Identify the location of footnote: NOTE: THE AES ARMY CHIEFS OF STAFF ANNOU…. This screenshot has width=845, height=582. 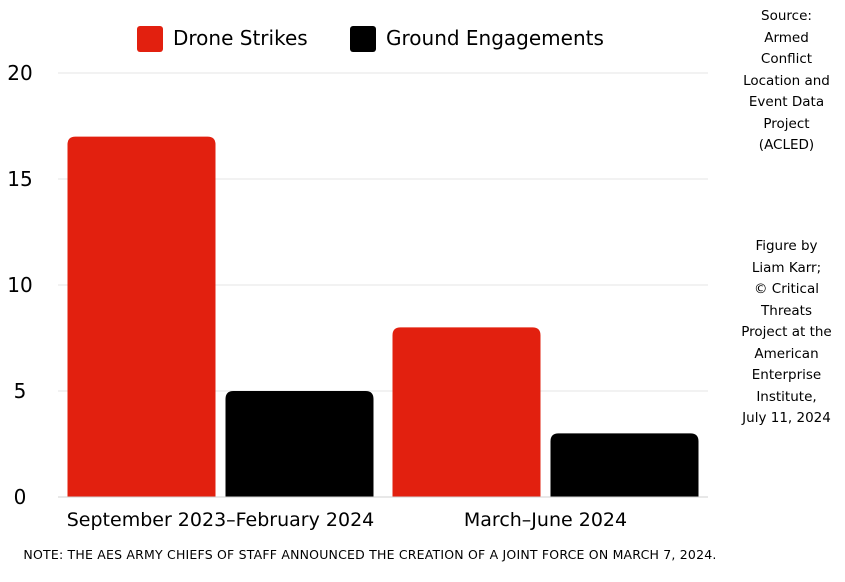
(370, 554).